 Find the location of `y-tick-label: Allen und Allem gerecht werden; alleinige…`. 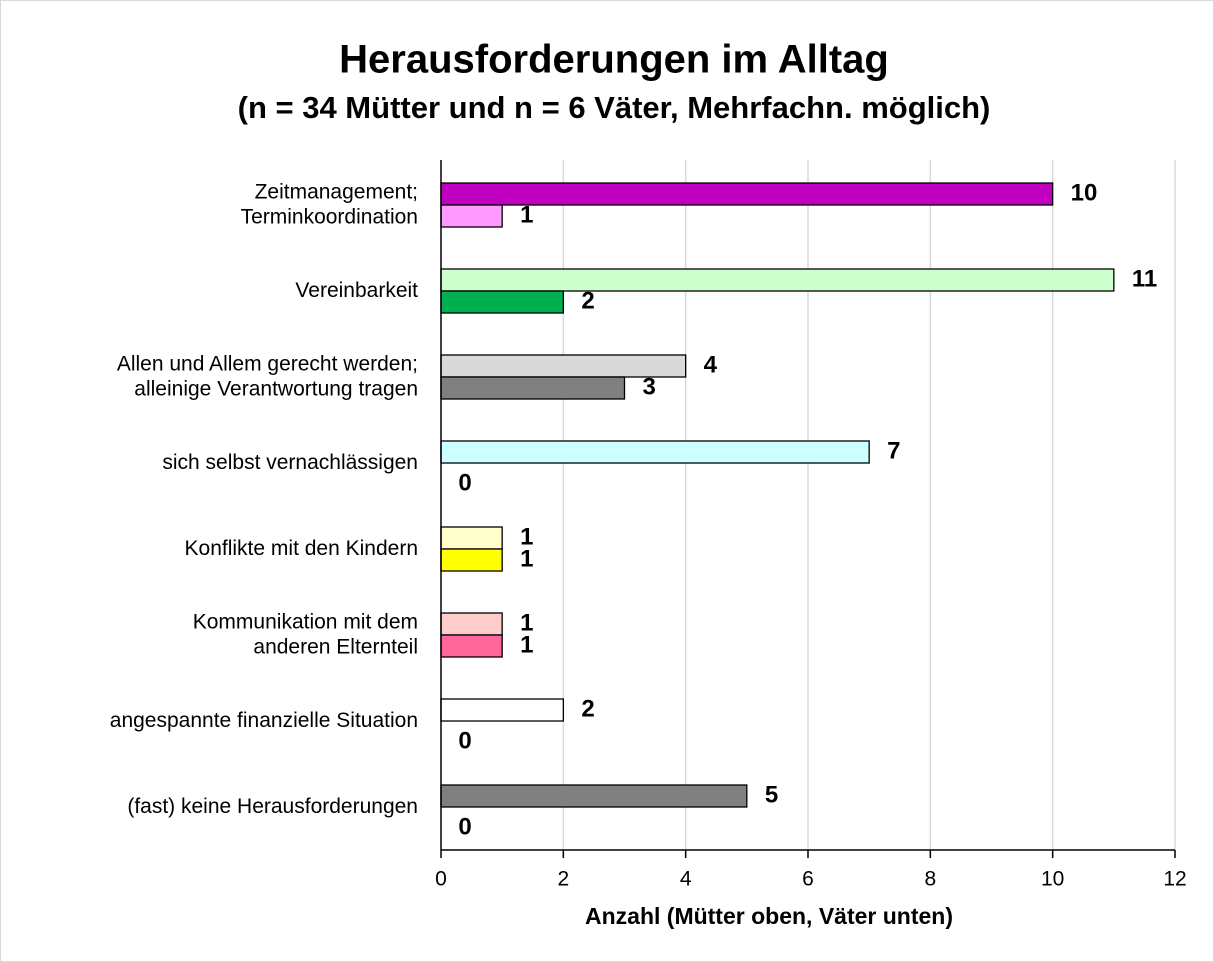

y-tick-label: Allen und Allem gerecht werden; alleinige… is located at coordinates (267, 376).